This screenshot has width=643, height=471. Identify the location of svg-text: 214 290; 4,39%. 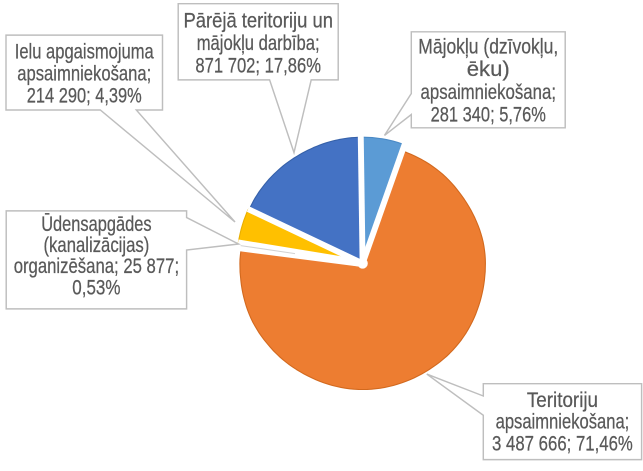
(84, 96).